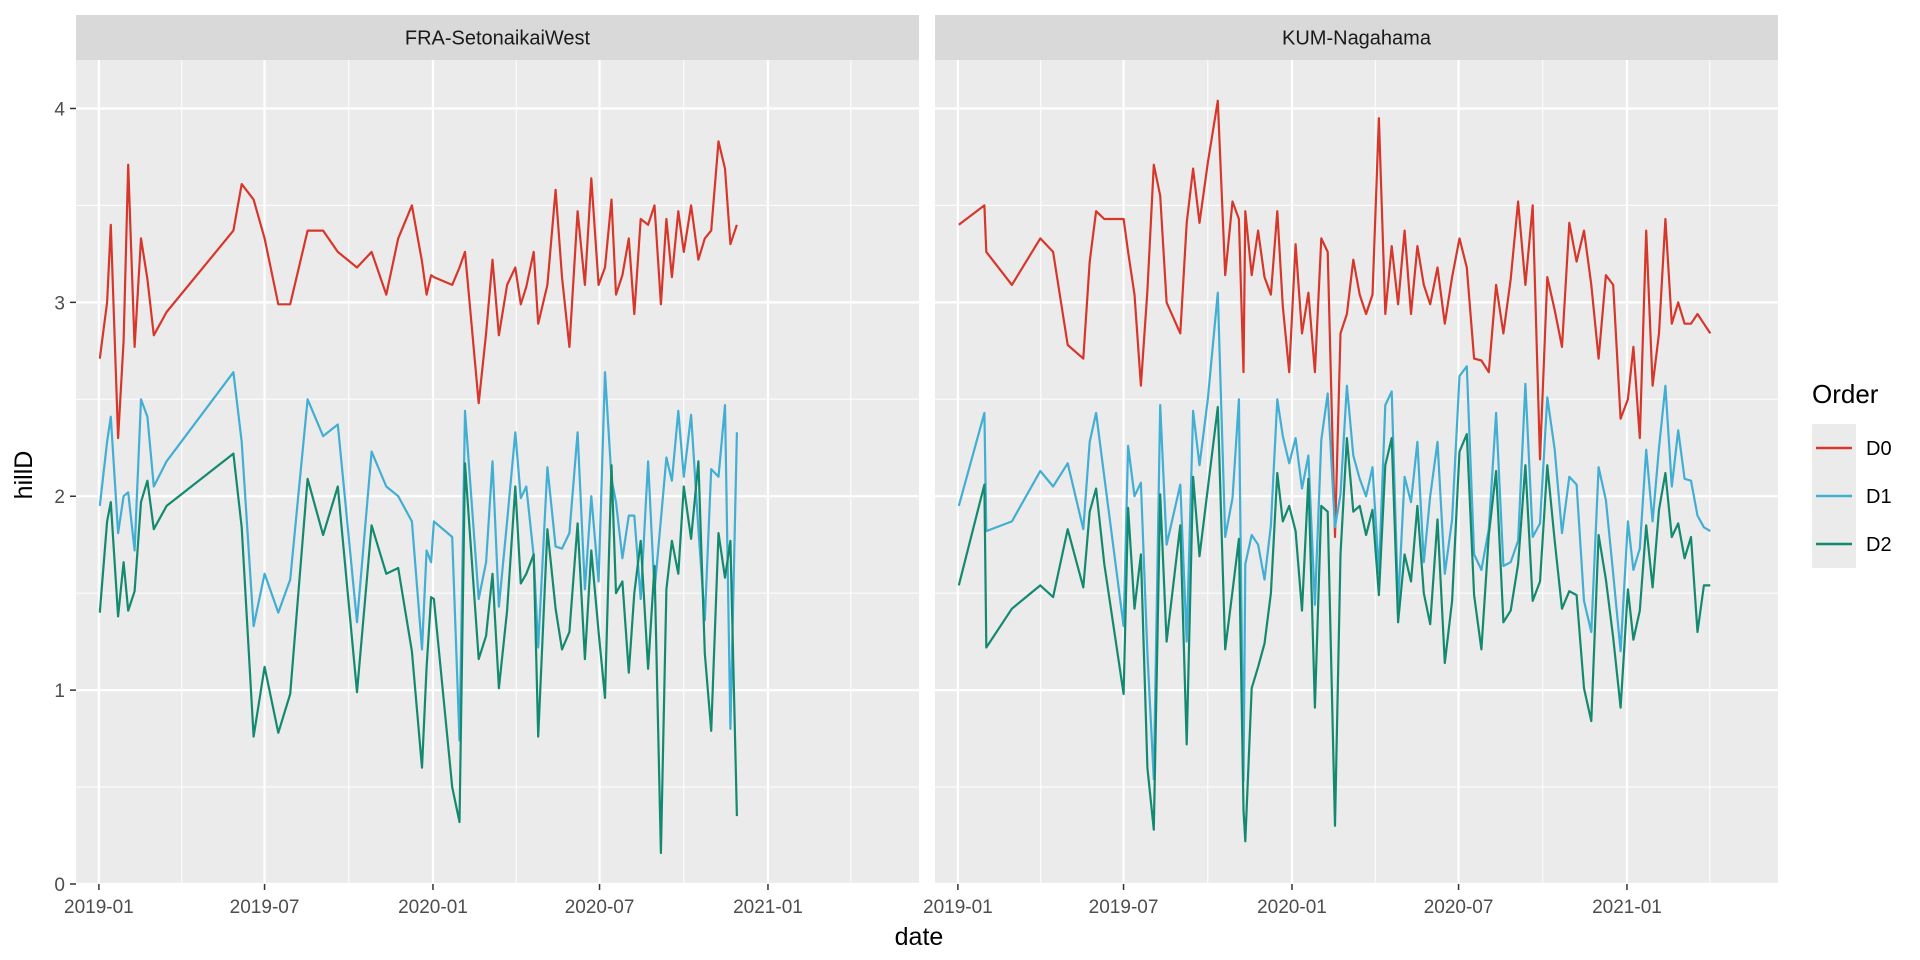 The height and width of the screenshot is (960, 1920). I want to click on y-tick-label: 1, so click(59, 691).